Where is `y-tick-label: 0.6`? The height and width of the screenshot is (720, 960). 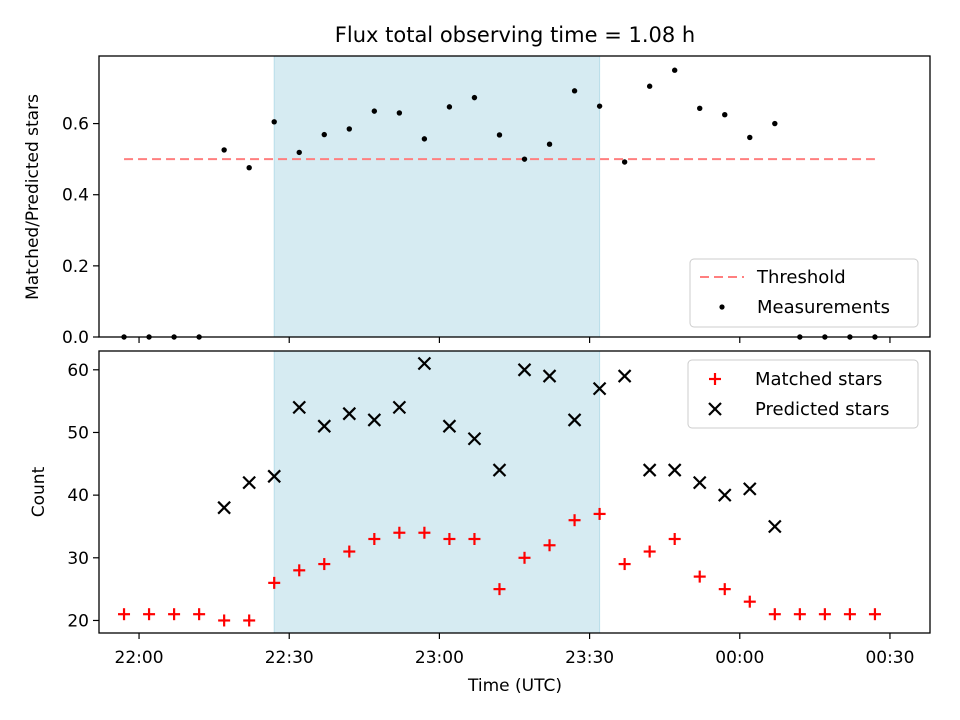 y-tick-label: 0.6 is located at coordinates (75, 125).